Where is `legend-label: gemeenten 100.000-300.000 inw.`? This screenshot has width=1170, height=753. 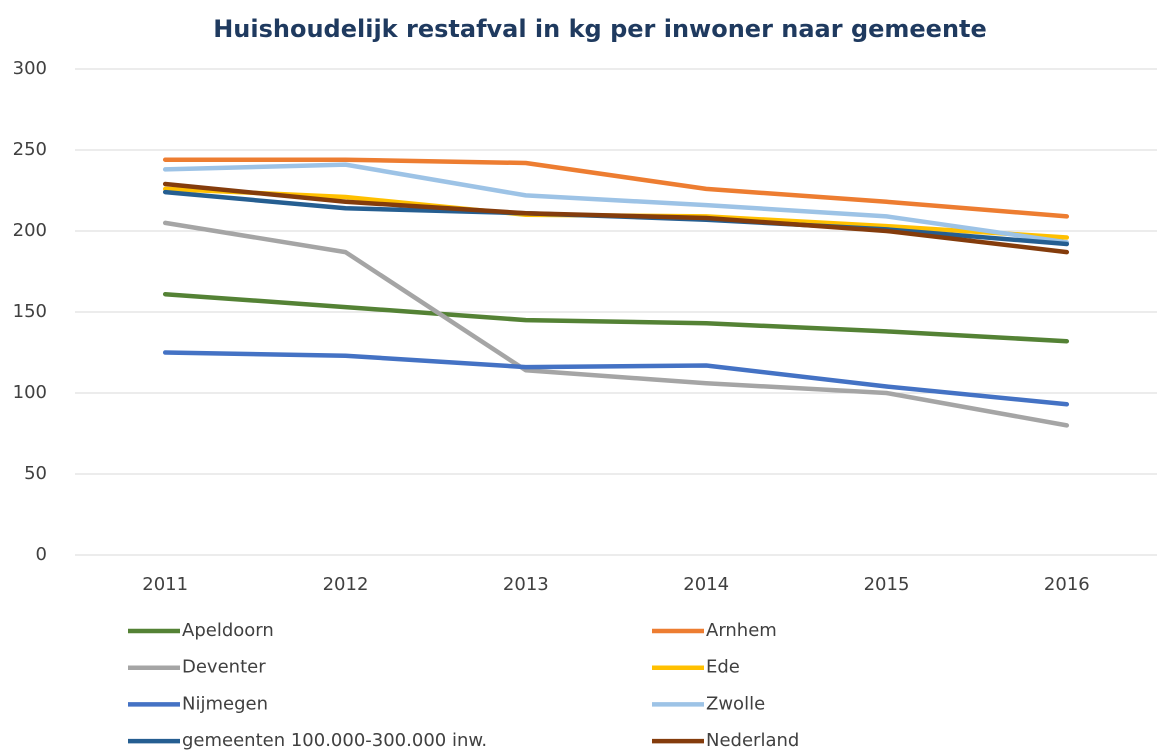 legend-label: gemeenten 100.000-300.000 inw. is located at coordinates (334, 740).